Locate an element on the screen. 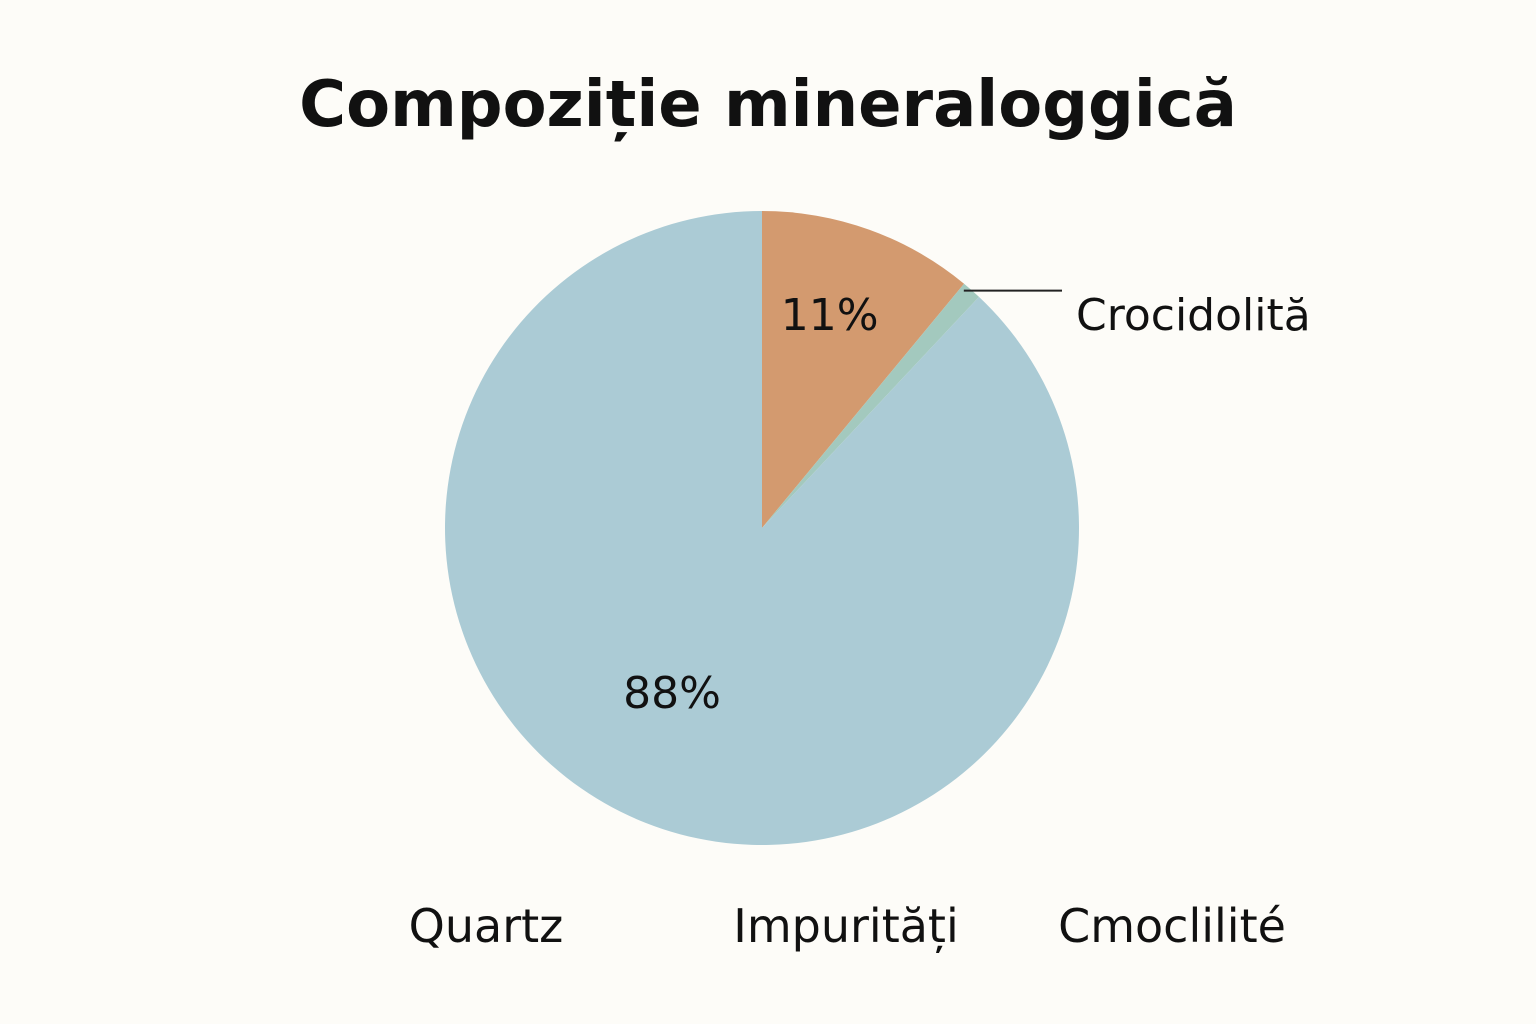  slice-crocidolita is located at coordinates (863, 369).